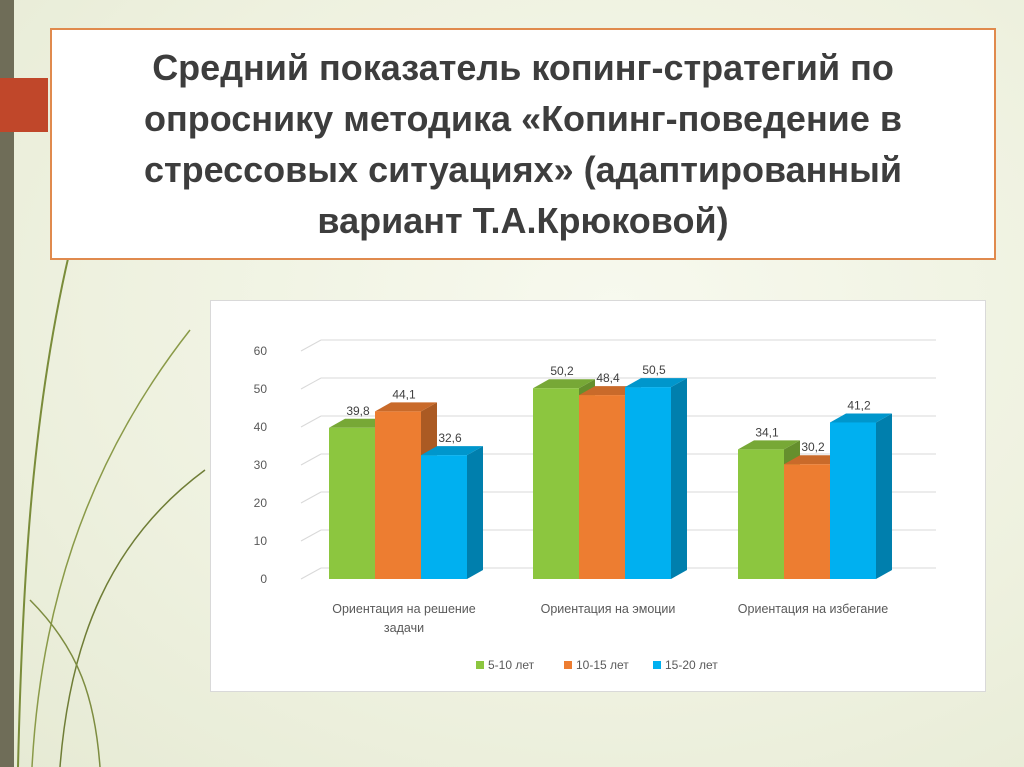 The width and height of the screenshot is (1024, 767). Describe the element at coordinates (261, 351) in the screenshot. I see `y-tick-label: 60` at that location.